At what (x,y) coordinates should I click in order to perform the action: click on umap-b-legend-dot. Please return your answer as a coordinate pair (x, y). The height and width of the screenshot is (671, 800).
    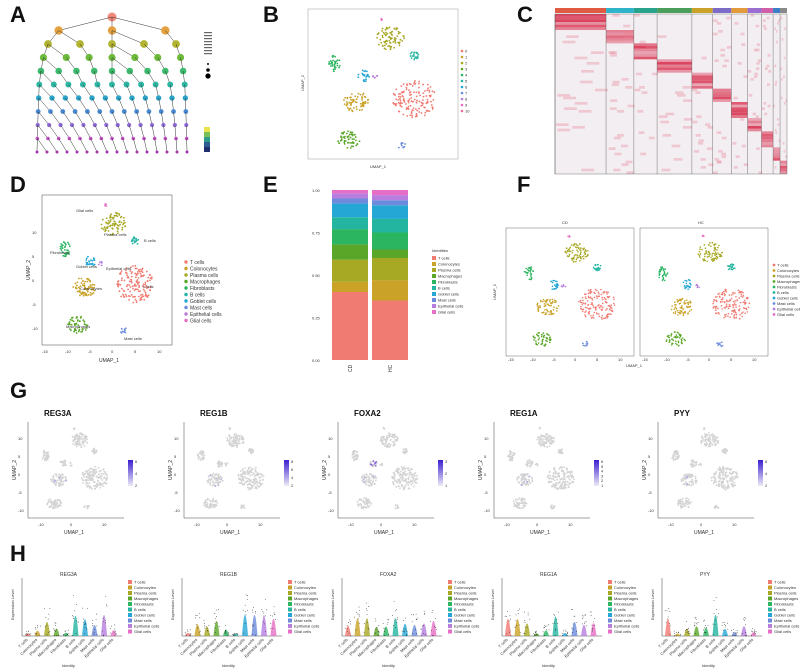
    Looking at the image, I should click on (462, 81).